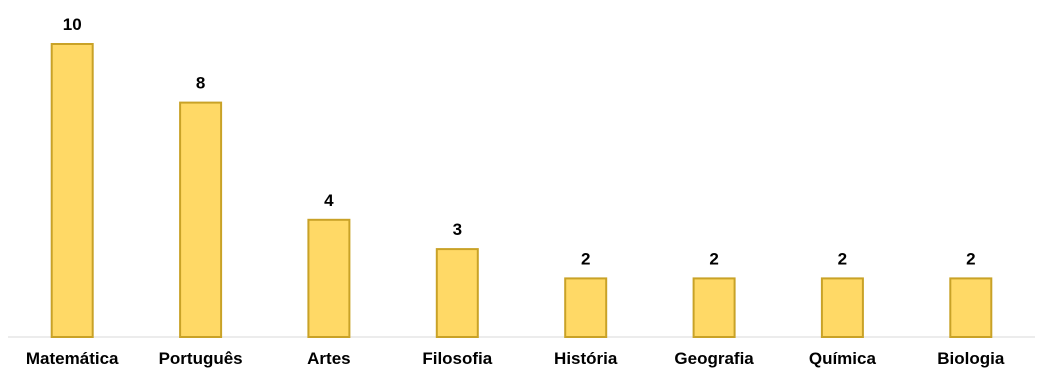 The width and height of the screenshot is (1041, 372). I want to click on data-label-quimica: 2, so click(842, 258).